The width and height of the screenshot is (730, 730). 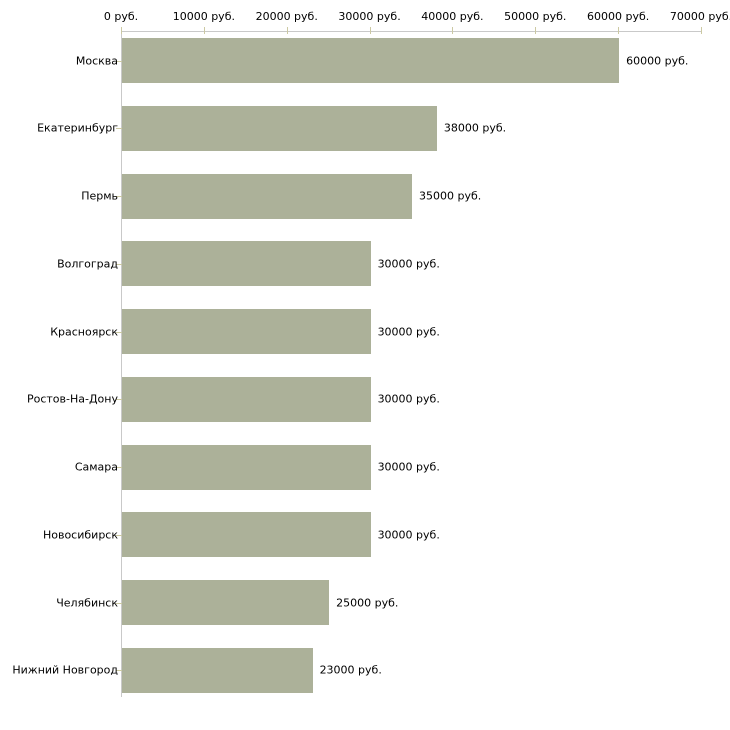 What do you see at coordinates (369, 16) in the screenshot?
I see `x-axis-tick-label: 30000 руб.` at bounding box center [369, 16].